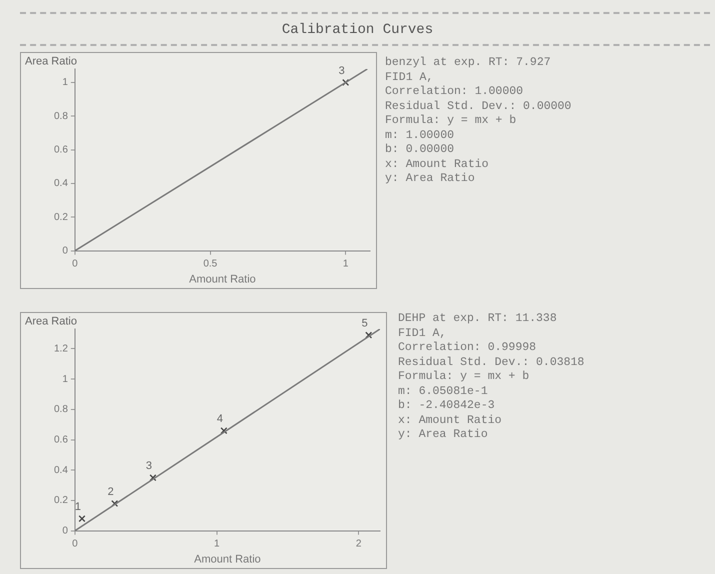  What do you see at coordinates (447, 406) in the screenshot?
I see `text: b: -2.40842e-3` at bounding box center [447, 406].